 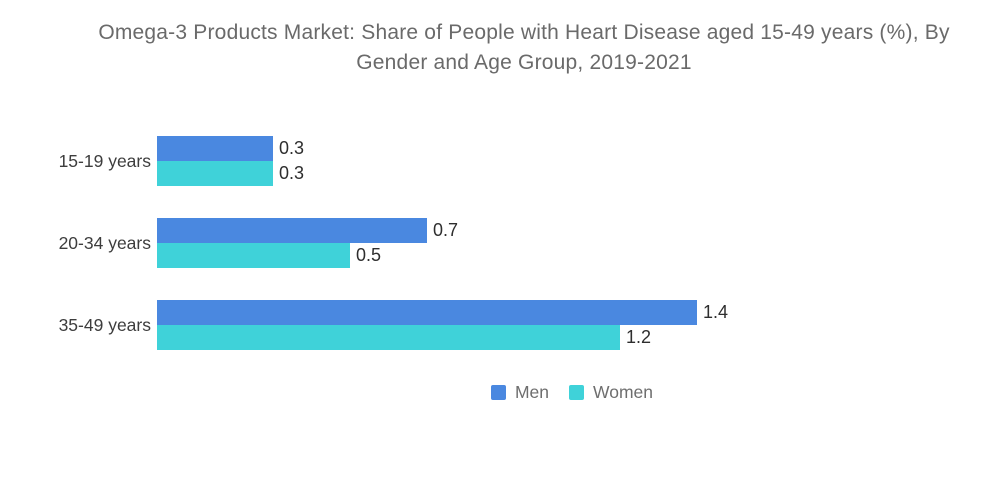 What do you see at coordinates (639, 337) in the screenshot?
I see `value-label: 1.2` at bounding box center [639, 337].